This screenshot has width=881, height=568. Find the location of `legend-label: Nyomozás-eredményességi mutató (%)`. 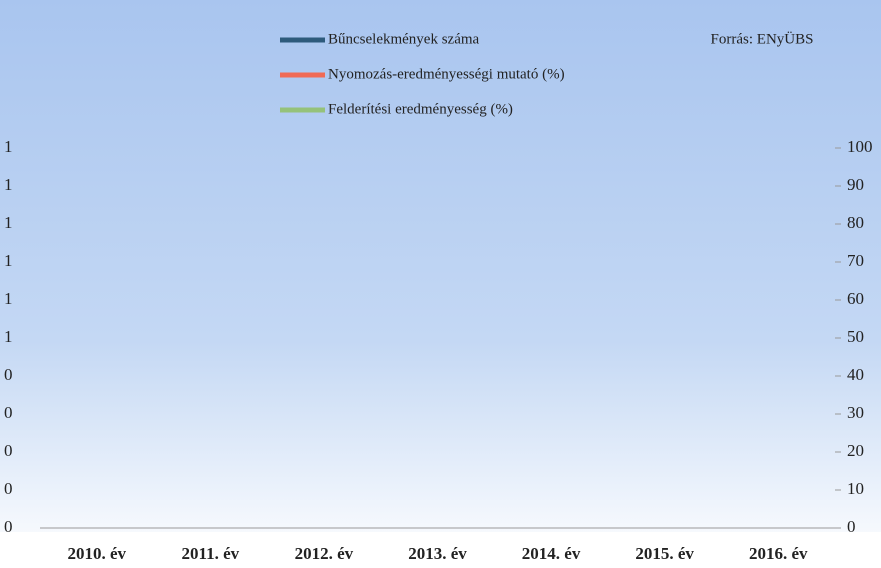

legend-label: Nyomozás-eredményességi mutató (%) is located at coordinates (446, 74).